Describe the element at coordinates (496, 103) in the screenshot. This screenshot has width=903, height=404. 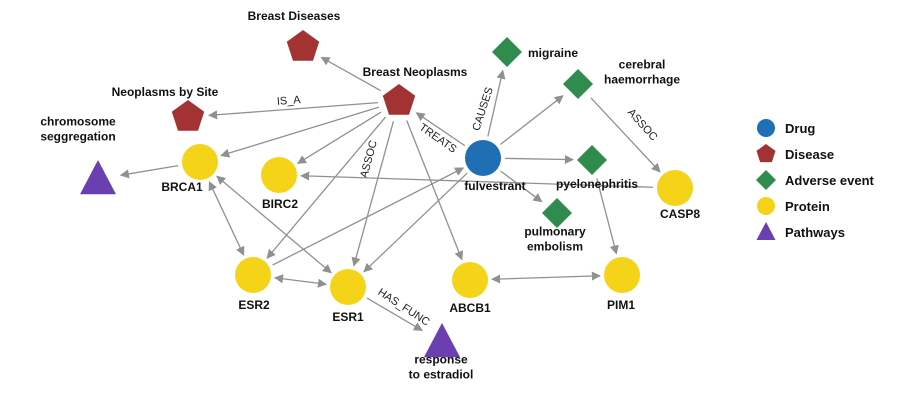
I see `edge-fulvestrant-migraine` at that location.